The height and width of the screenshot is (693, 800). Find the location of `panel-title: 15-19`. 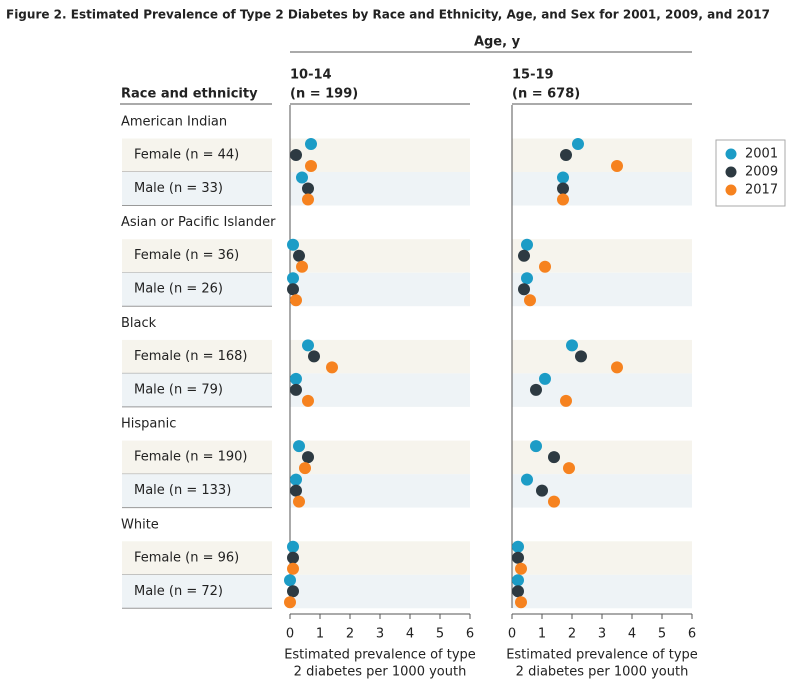

panel-title: 15-19 is located at coordinates (533, 75).